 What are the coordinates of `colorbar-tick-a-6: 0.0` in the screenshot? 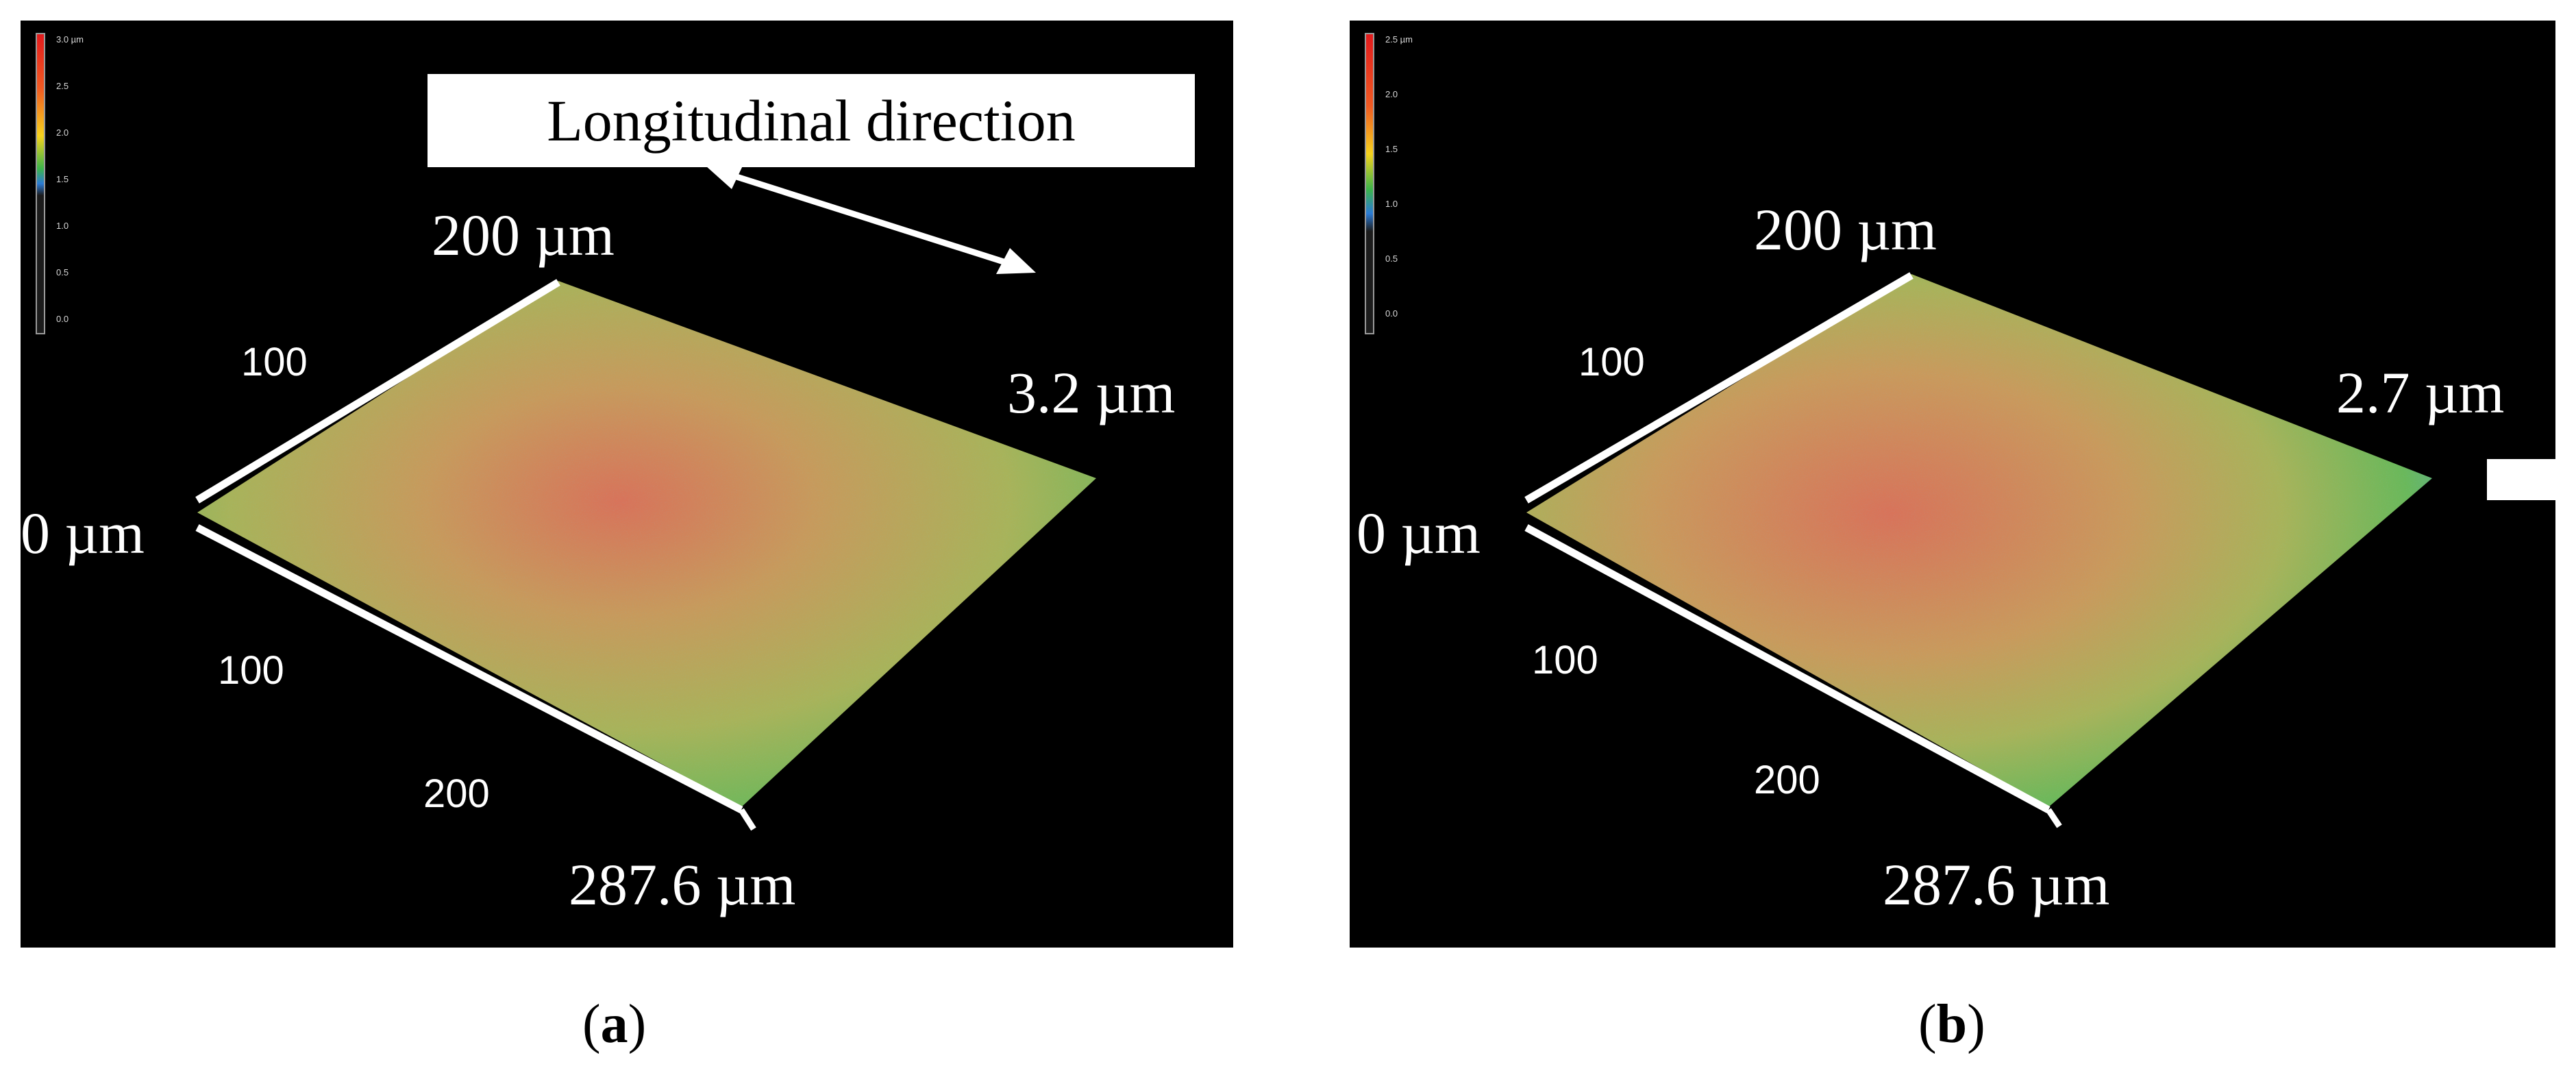 It's located at (62, 319).